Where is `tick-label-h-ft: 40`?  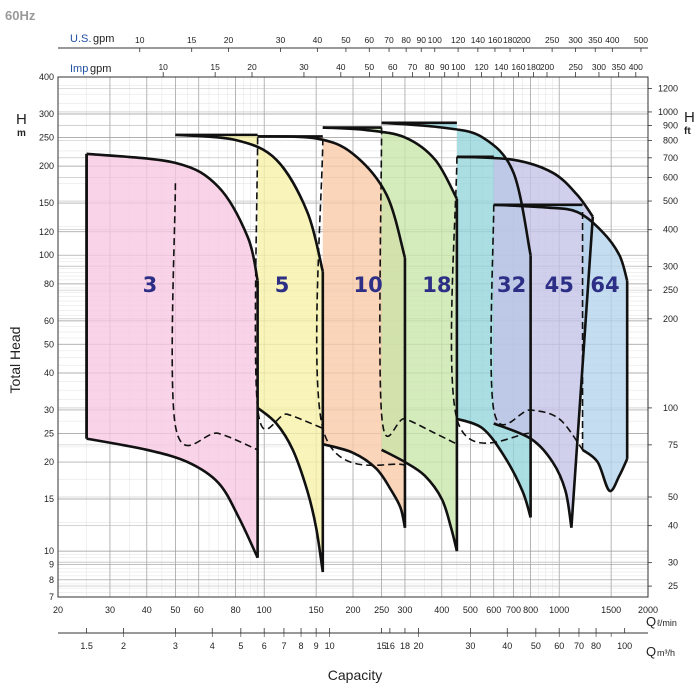
tick-label-h-ft: 40 is located at coordinates (673, 526).